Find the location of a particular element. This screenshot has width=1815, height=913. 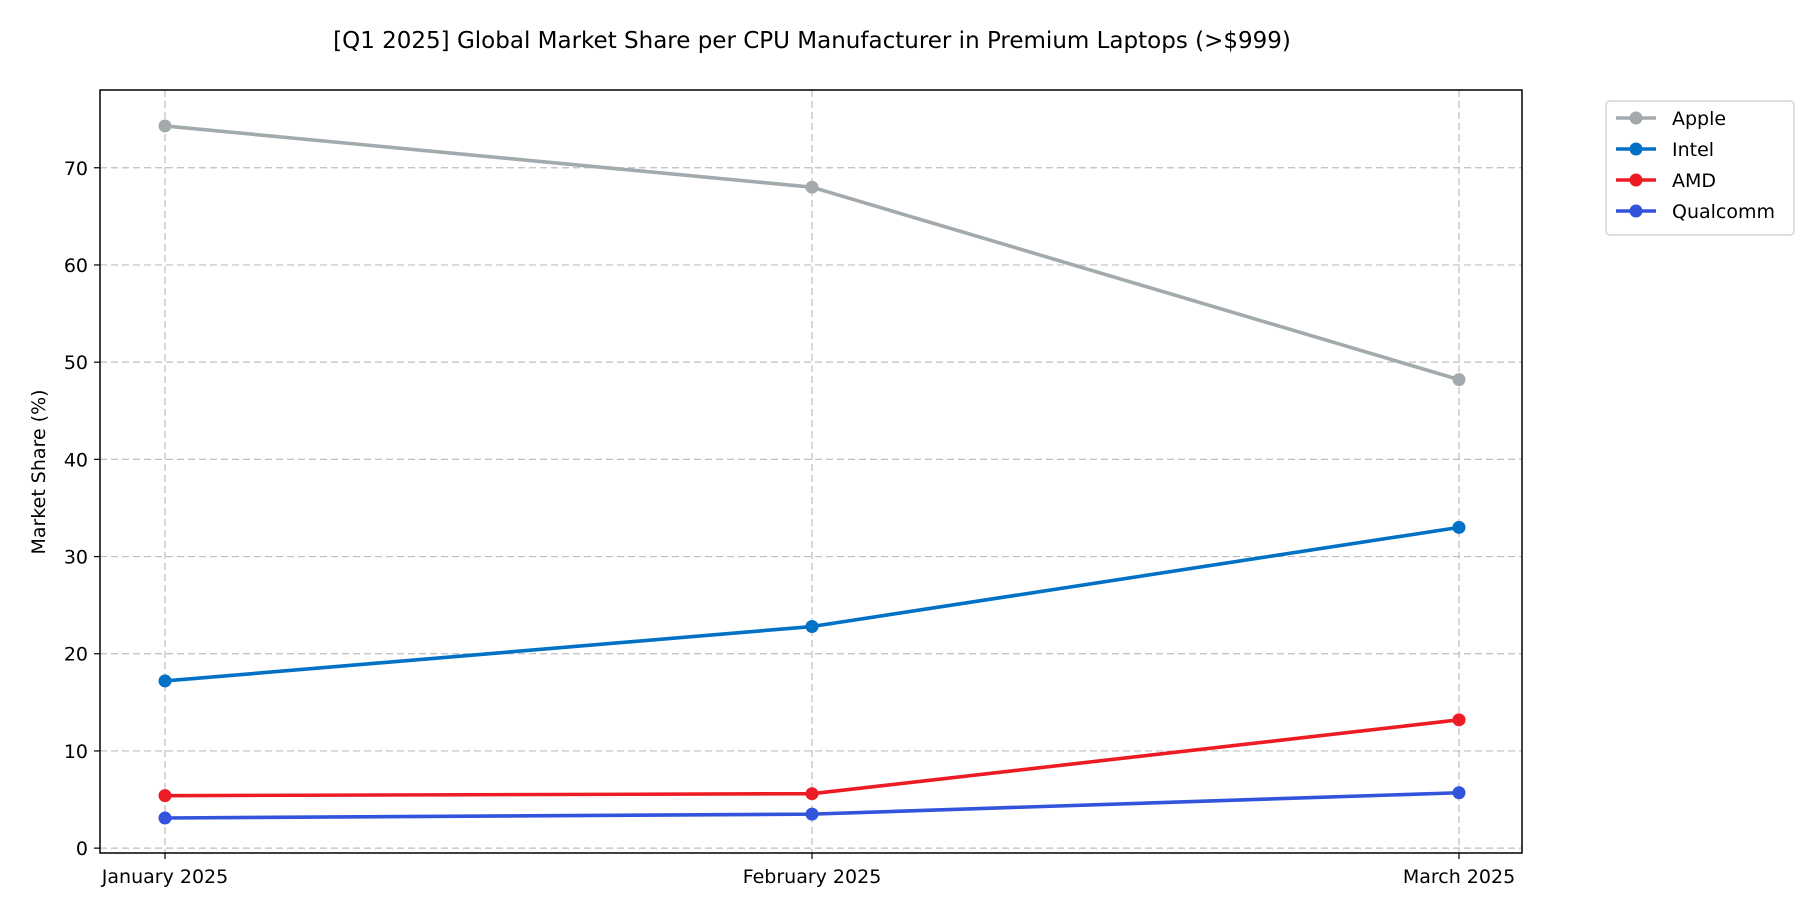

legend-item-intel: Intel is located at coordinates (1665, 150).